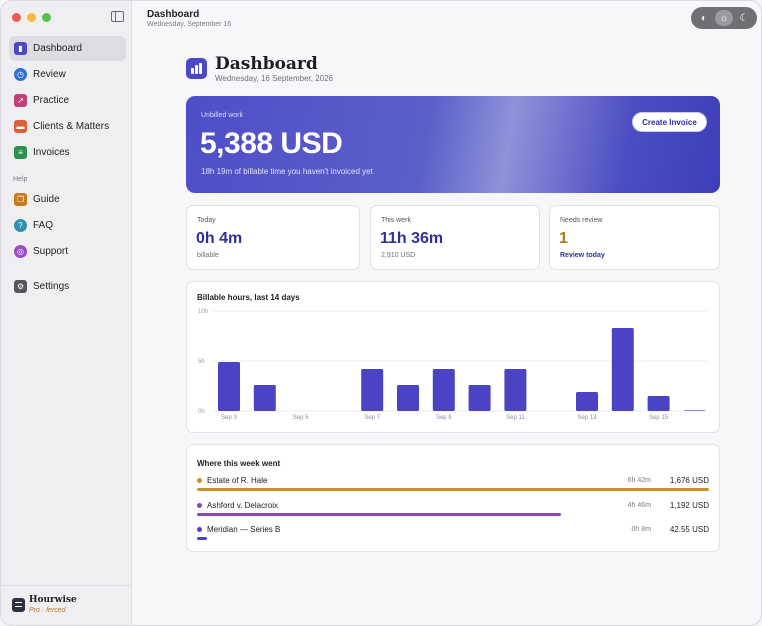  Describe the element at coordinates (689, 480) in the screenshot. I see `matter-usd: 1,676 USD` at that location.